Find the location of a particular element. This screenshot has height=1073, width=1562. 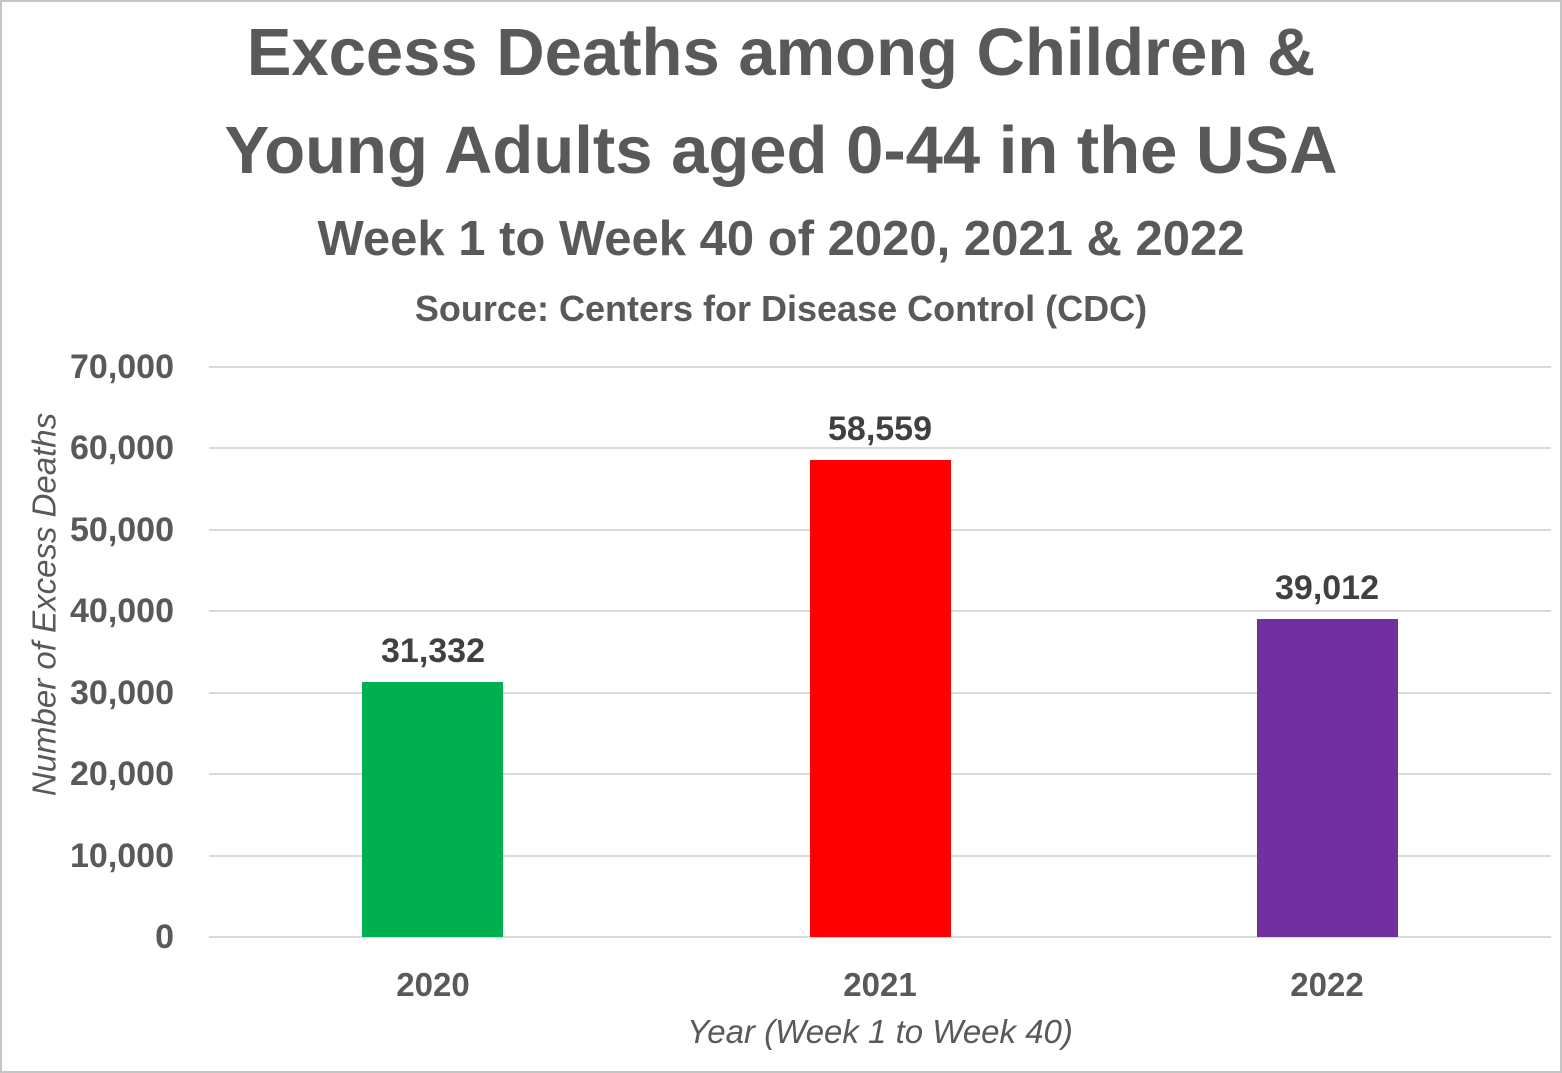

y-tick-label-70000: 70,000 is located at coordinates (122, 367).